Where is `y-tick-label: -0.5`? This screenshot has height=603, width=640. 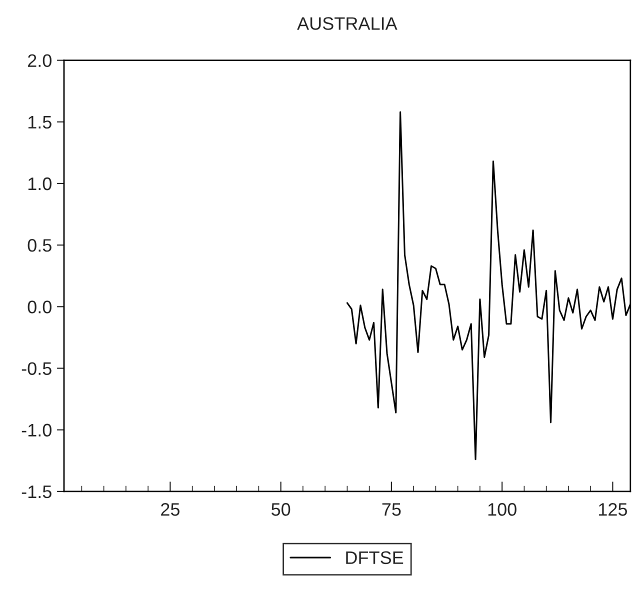
y-tick-label: -0.5 is located at coordinates (37, 368).